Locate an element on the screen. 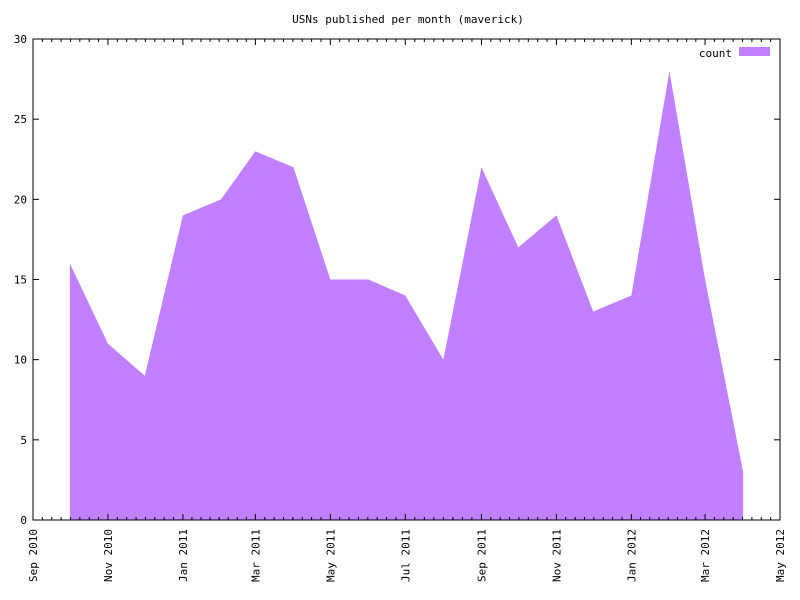 This screenshot has width=800, height=600. legend: count is located at coordinates (734, 53).